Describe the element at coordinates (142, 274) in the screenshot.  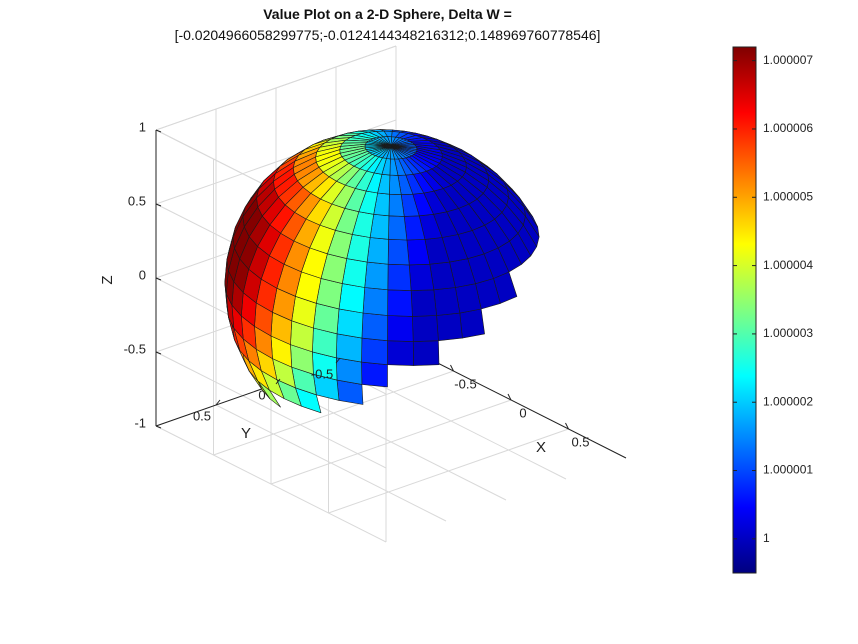
I see `z-tick-label: 0` at that location.